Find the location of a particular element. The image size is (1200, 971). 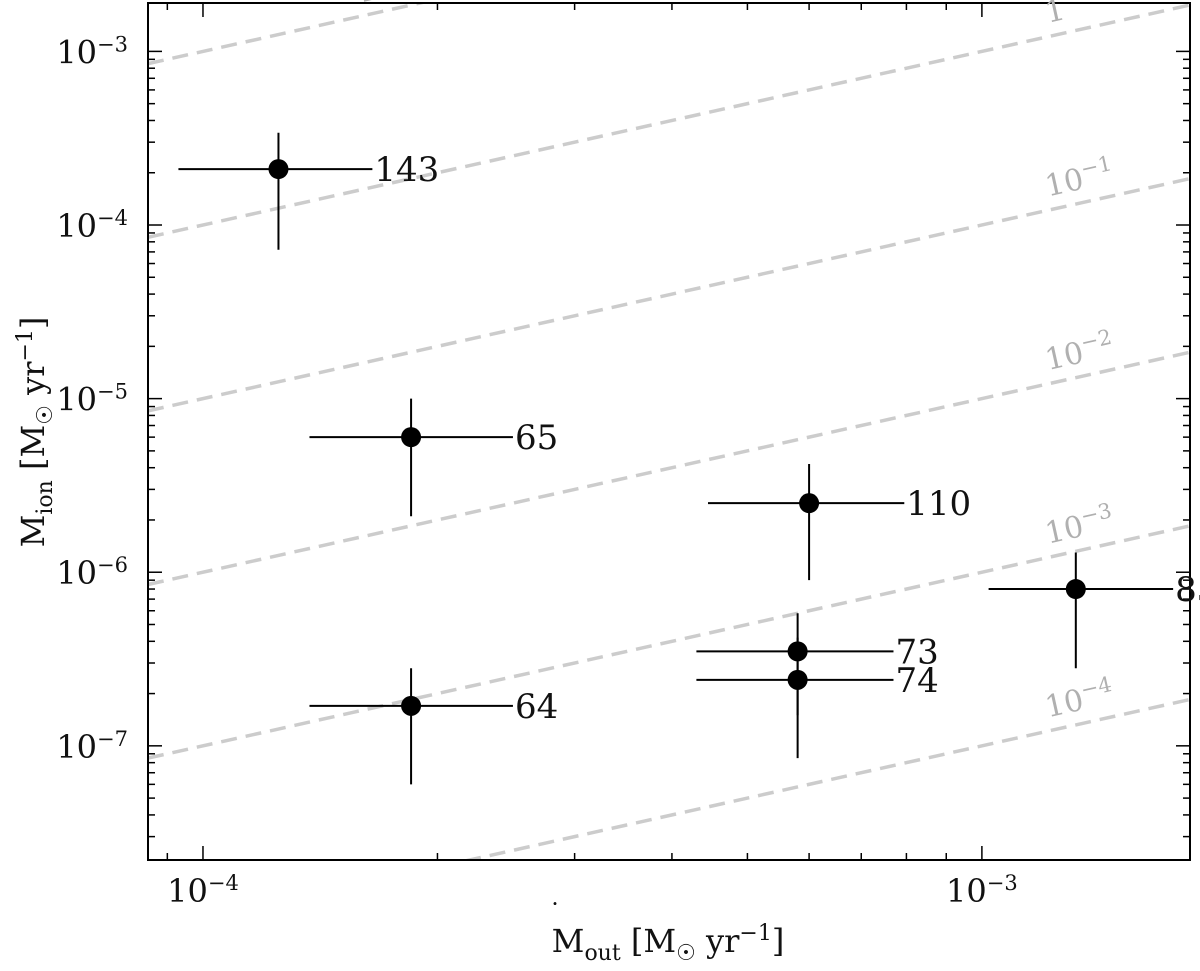

point-label: 74 is located at coordinates (916, 681).